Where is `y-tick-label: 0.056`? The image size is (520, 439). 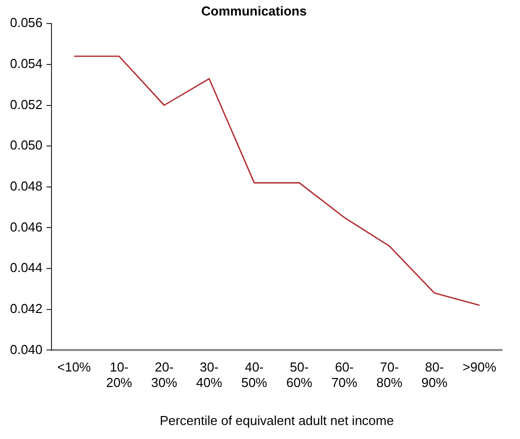
y-tick-label: 0.056 is located at coordinates (26, 22).